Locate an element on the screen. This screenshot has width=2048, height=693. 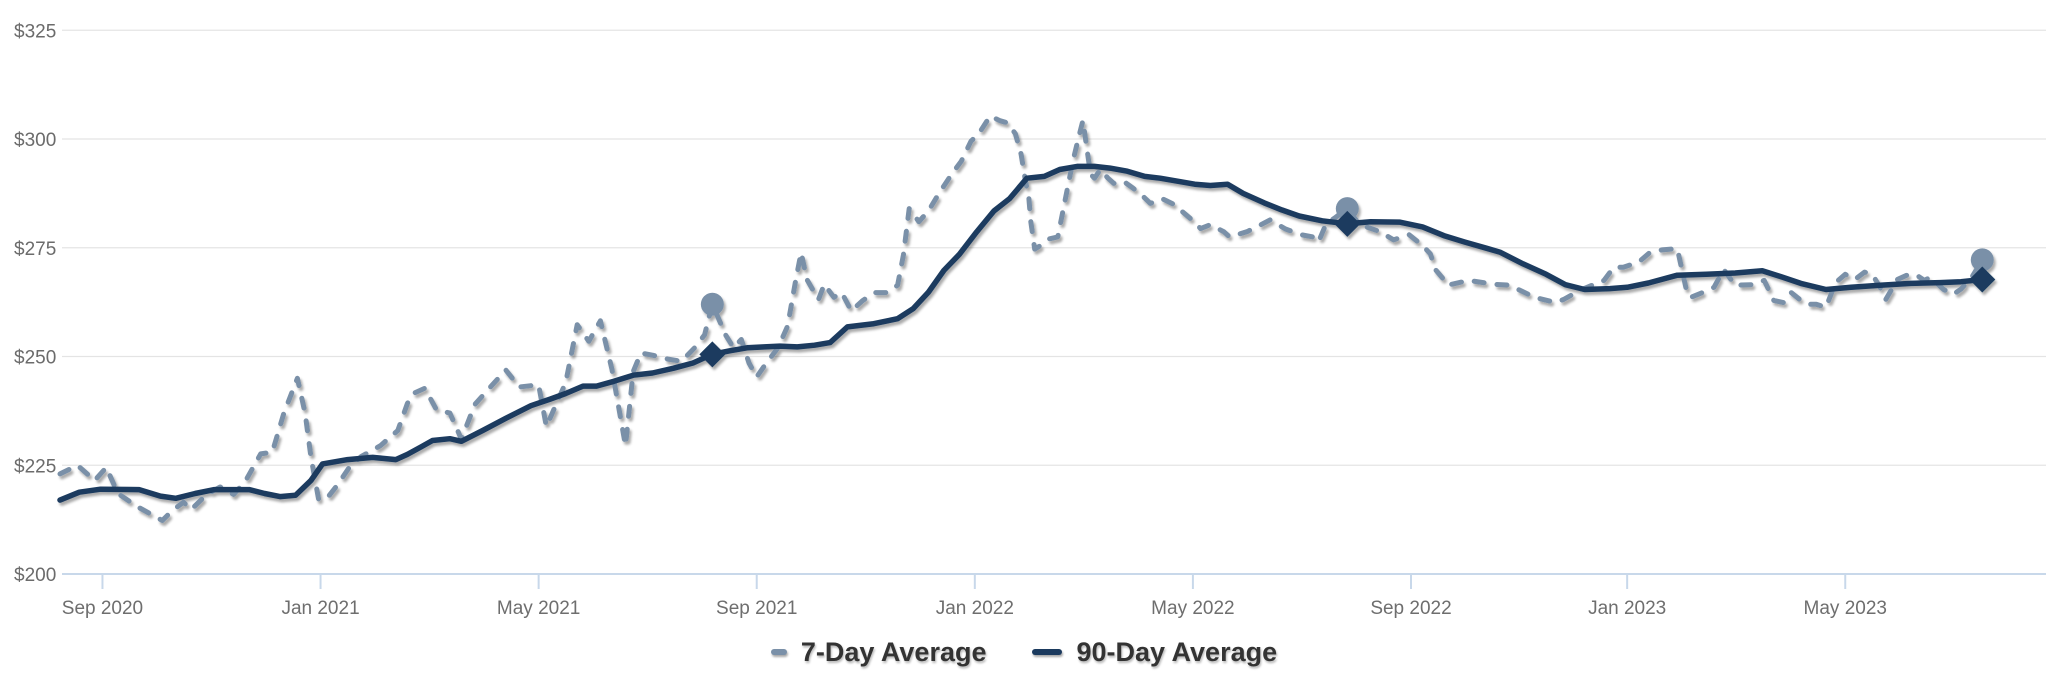
y-axis-label: $200 is located at coordinates (35, 575).